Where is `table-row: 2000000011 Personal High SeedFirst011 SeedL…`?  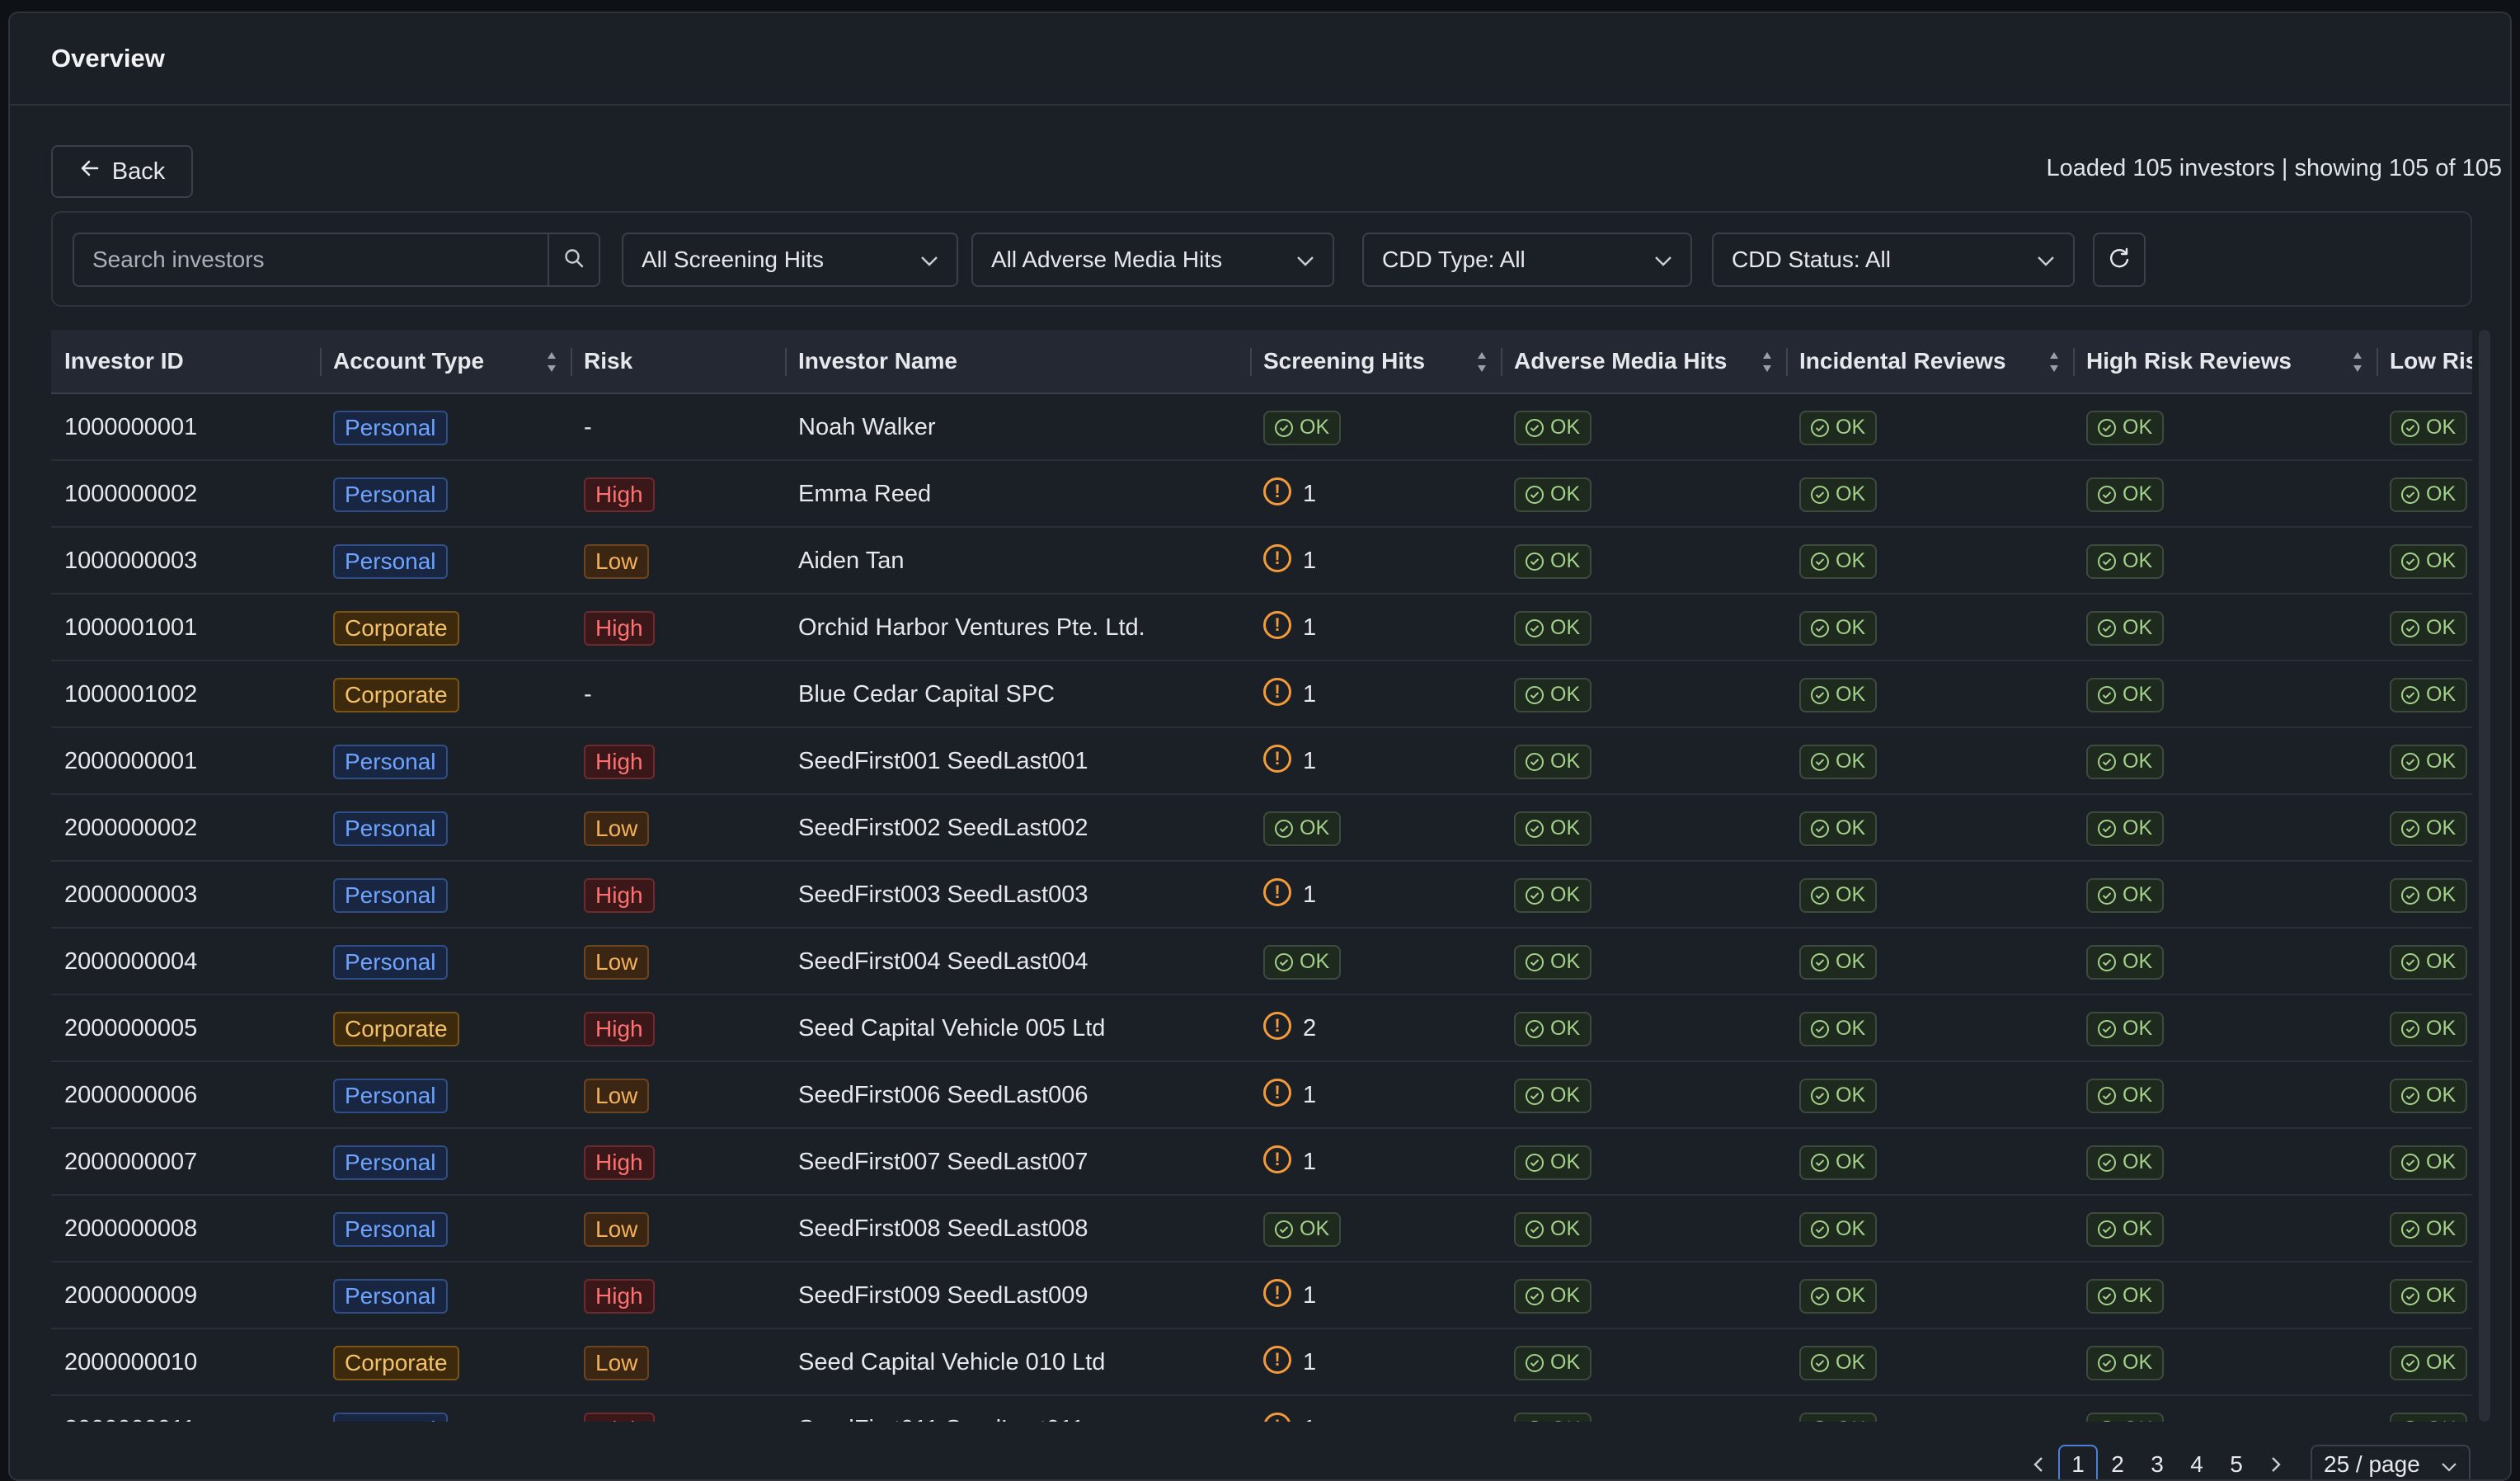
table-row: 2000000011 Personal High SeedFirst011 SeedL… is located at coordinates (1261, 1410).